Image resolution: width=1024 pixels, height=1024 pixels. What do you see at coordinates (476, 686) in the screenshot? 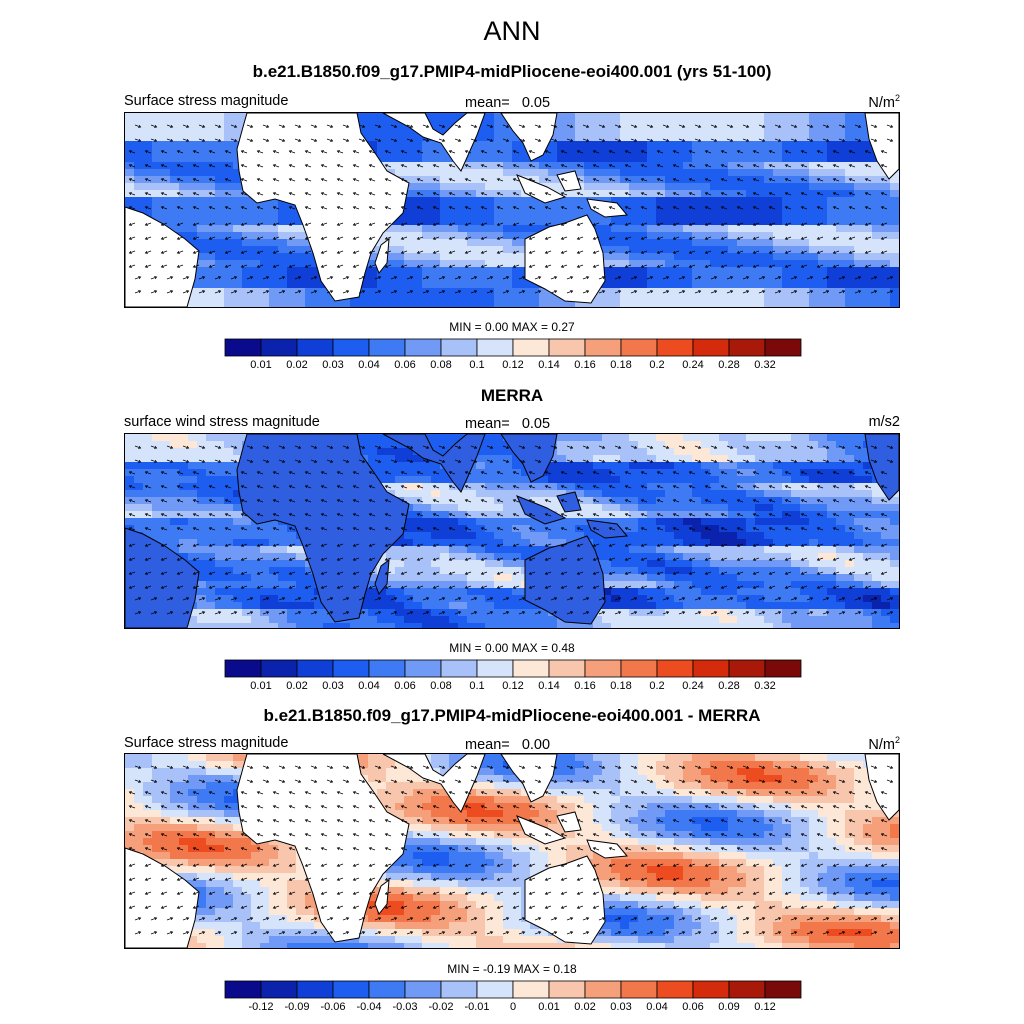
I see `panel2-colorbar-tick-label: 0.1` at bounding box center [476, 686].